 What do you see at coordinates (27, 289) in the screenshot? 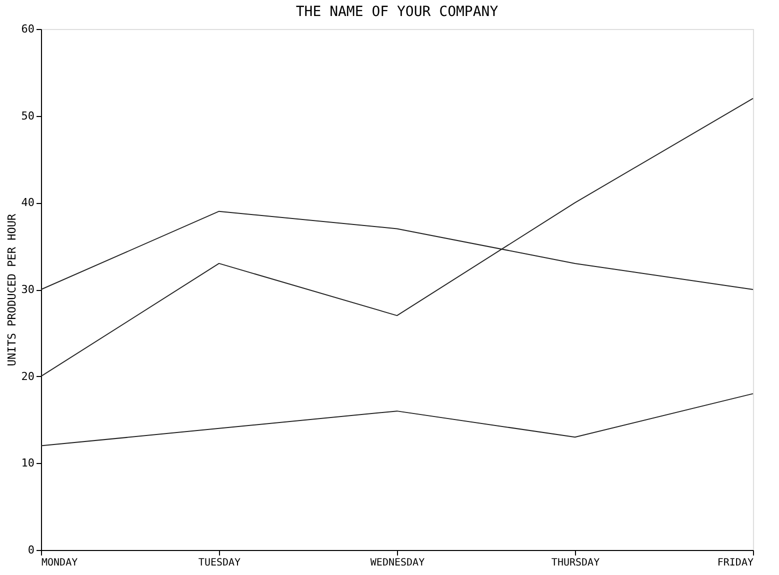
I see `y-tick-label: 30` at bounding box center [27, 289].